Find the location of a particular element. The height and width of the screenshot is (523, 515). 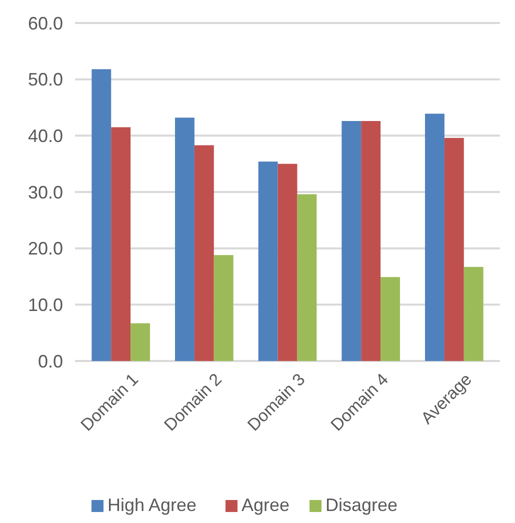

y-tick-label: 30.0 is located at coordinates (45, 192).